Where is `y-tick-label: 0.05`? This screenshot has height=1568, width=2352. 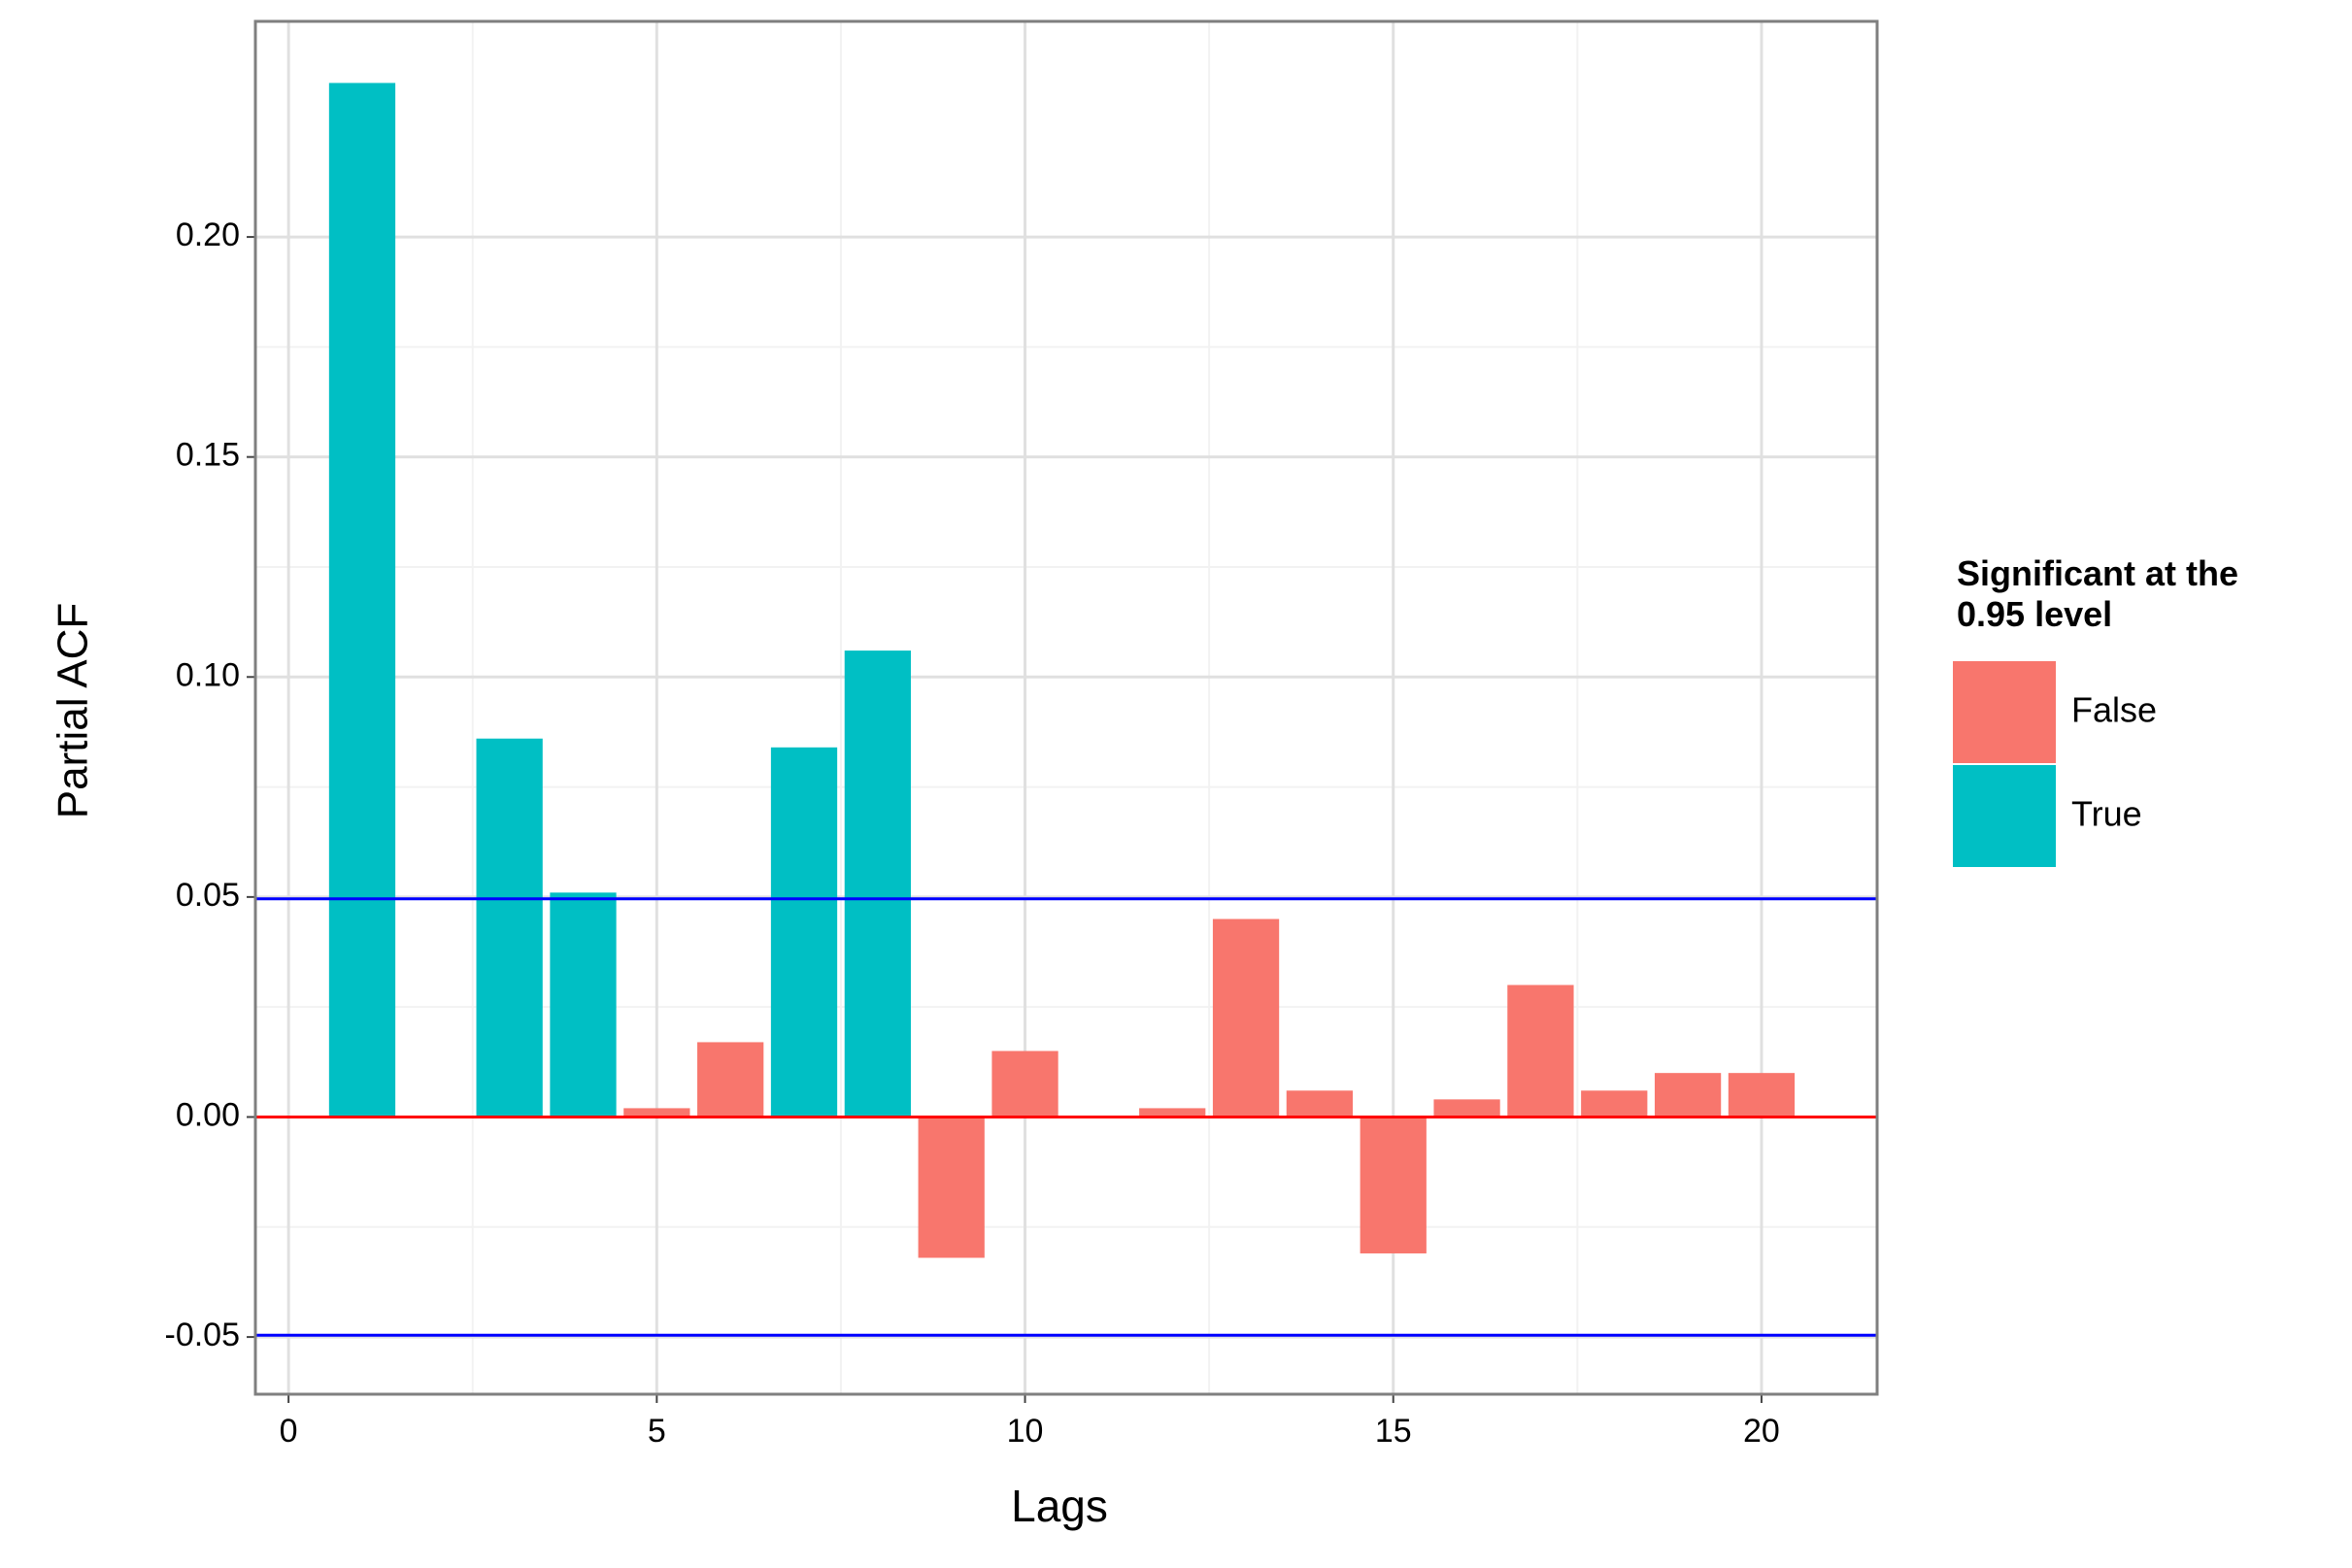
y-tick-label: 0.05 is located at coordinates (208, 895).